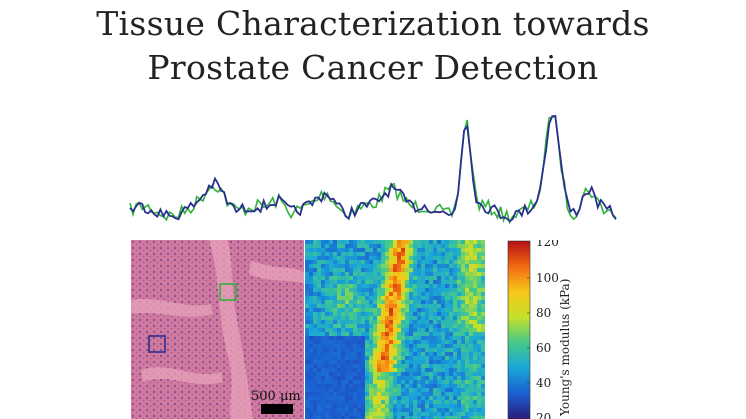 This screenshot has width=746, height=419. Describe the element at coordinates (228, 292) in the screenshot. I see `green-roi-box` at that location.